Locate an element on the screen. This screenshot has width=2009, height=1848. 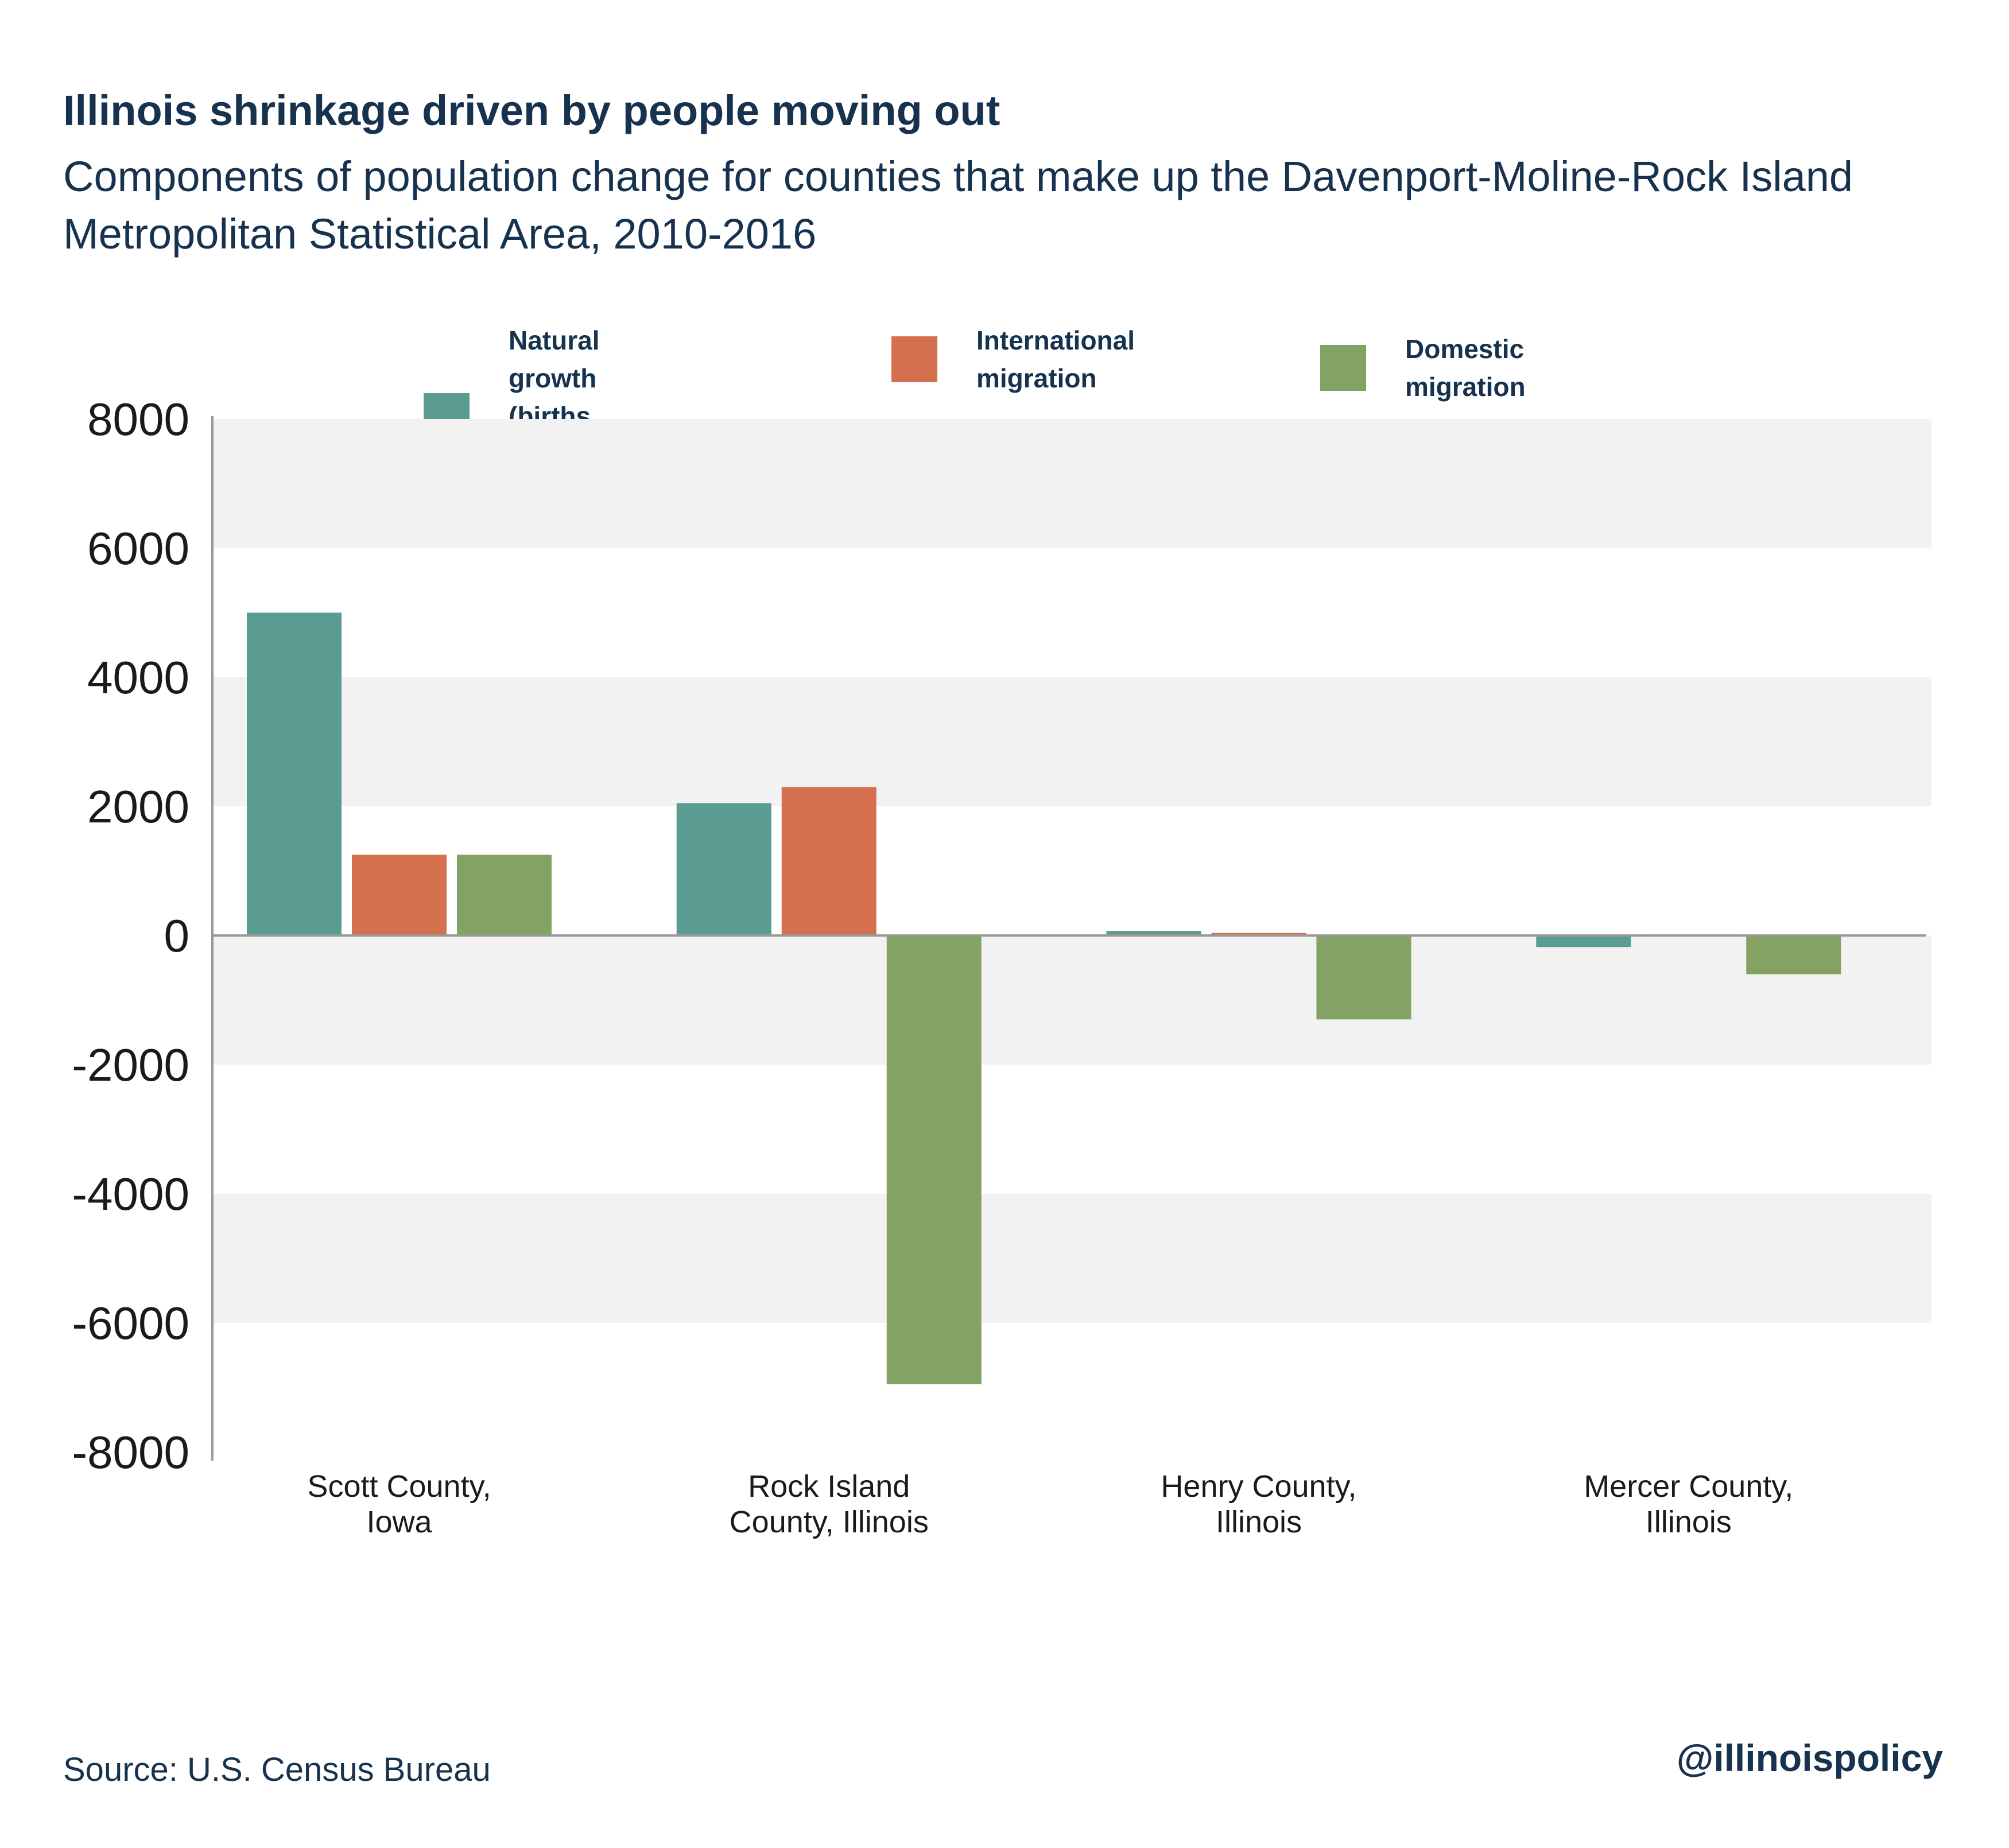
x-category-label: County, Illinois is located at coordinates (829, 1522).